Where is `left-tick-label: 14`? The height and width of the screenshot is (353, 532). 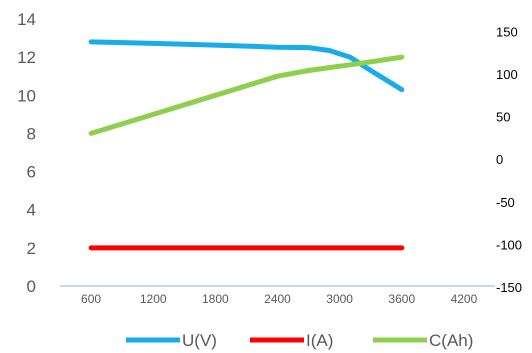 left-tick-label: 14 is located at coordinates (26, 19).